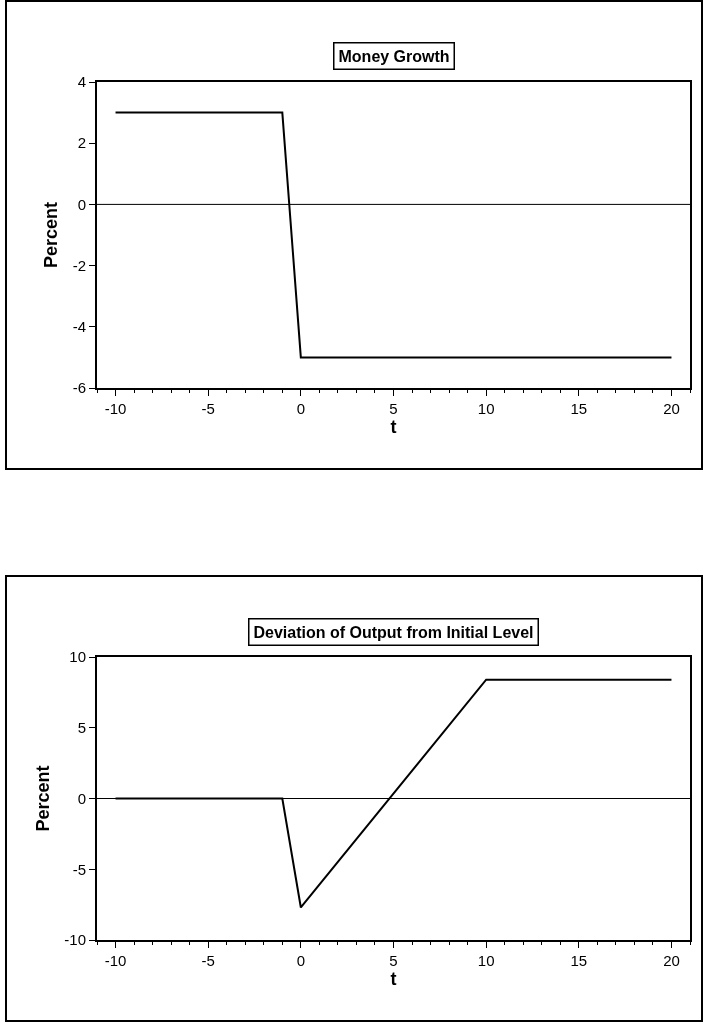  What do you see at coordinates (81, 143) in the screenshot?
I see `y-tick-label: 2` at bounding box center [81, 143].